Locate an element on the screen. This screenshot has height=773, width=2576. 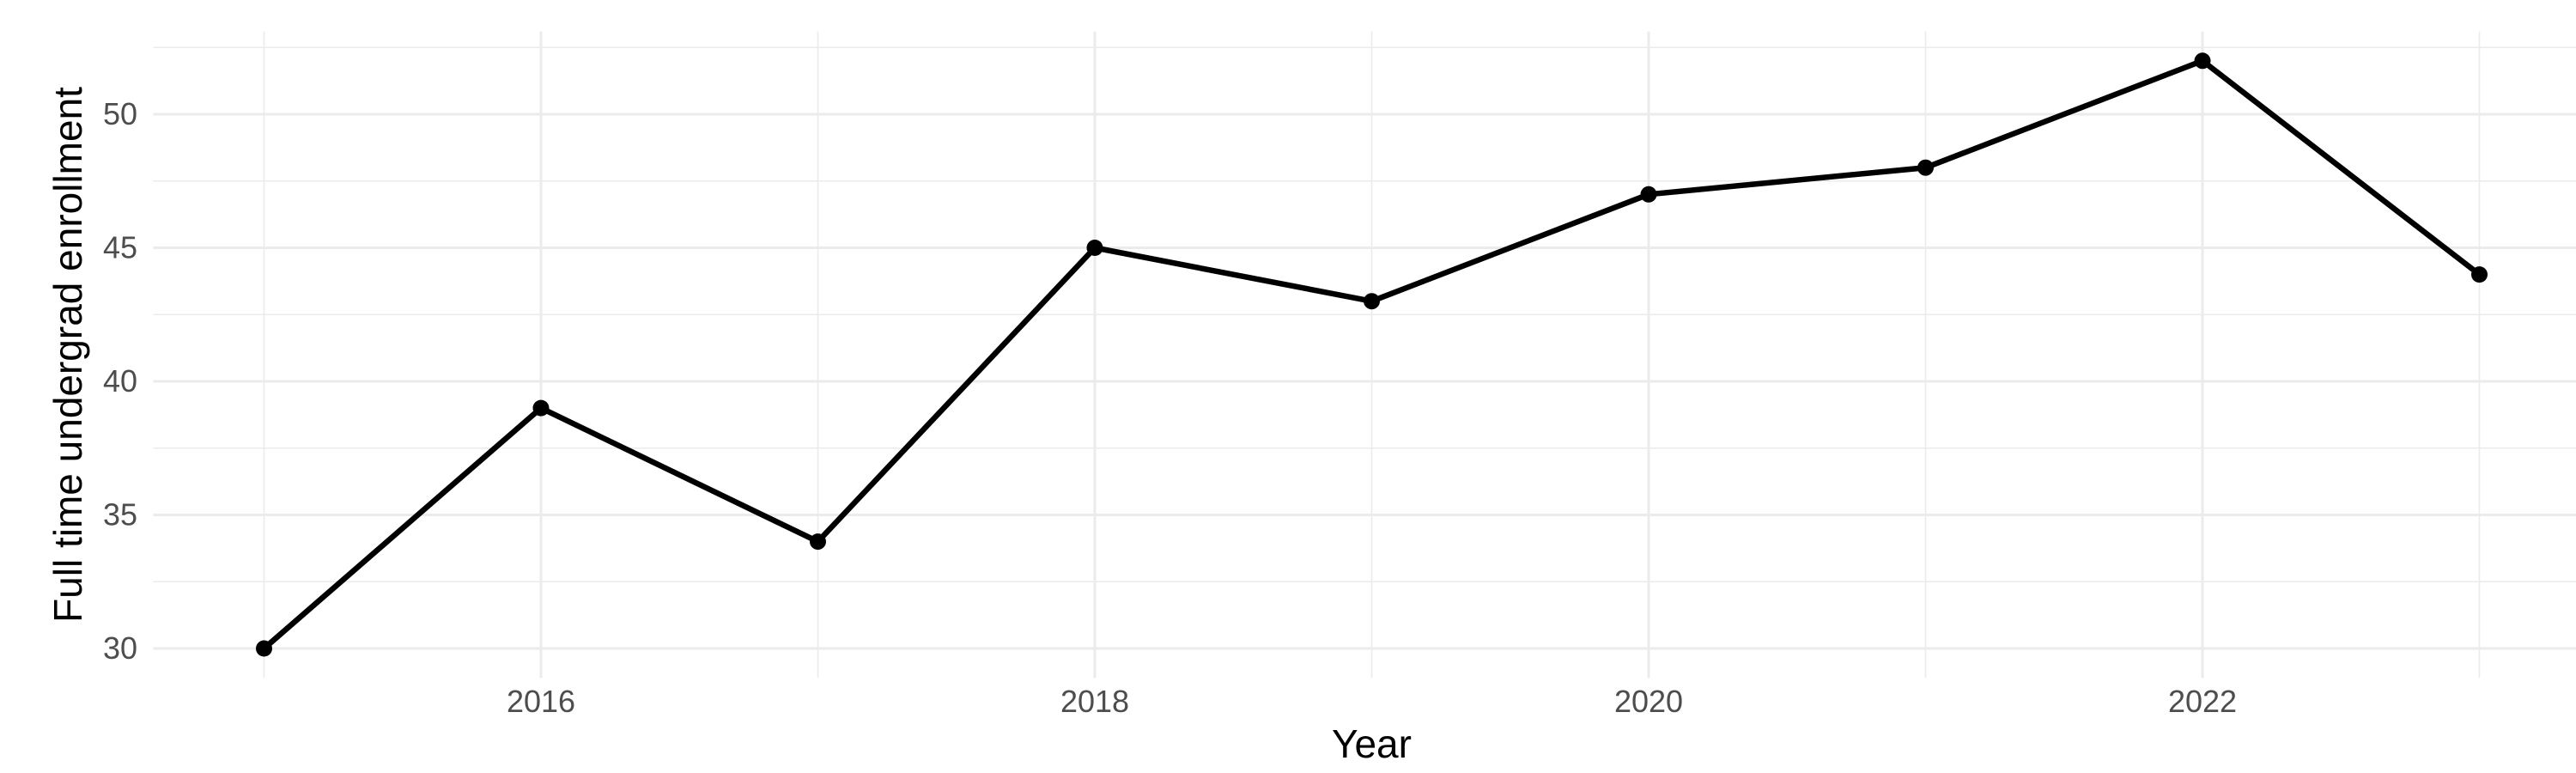
y-tick-label: 45 is located at coordinates (120, 247).